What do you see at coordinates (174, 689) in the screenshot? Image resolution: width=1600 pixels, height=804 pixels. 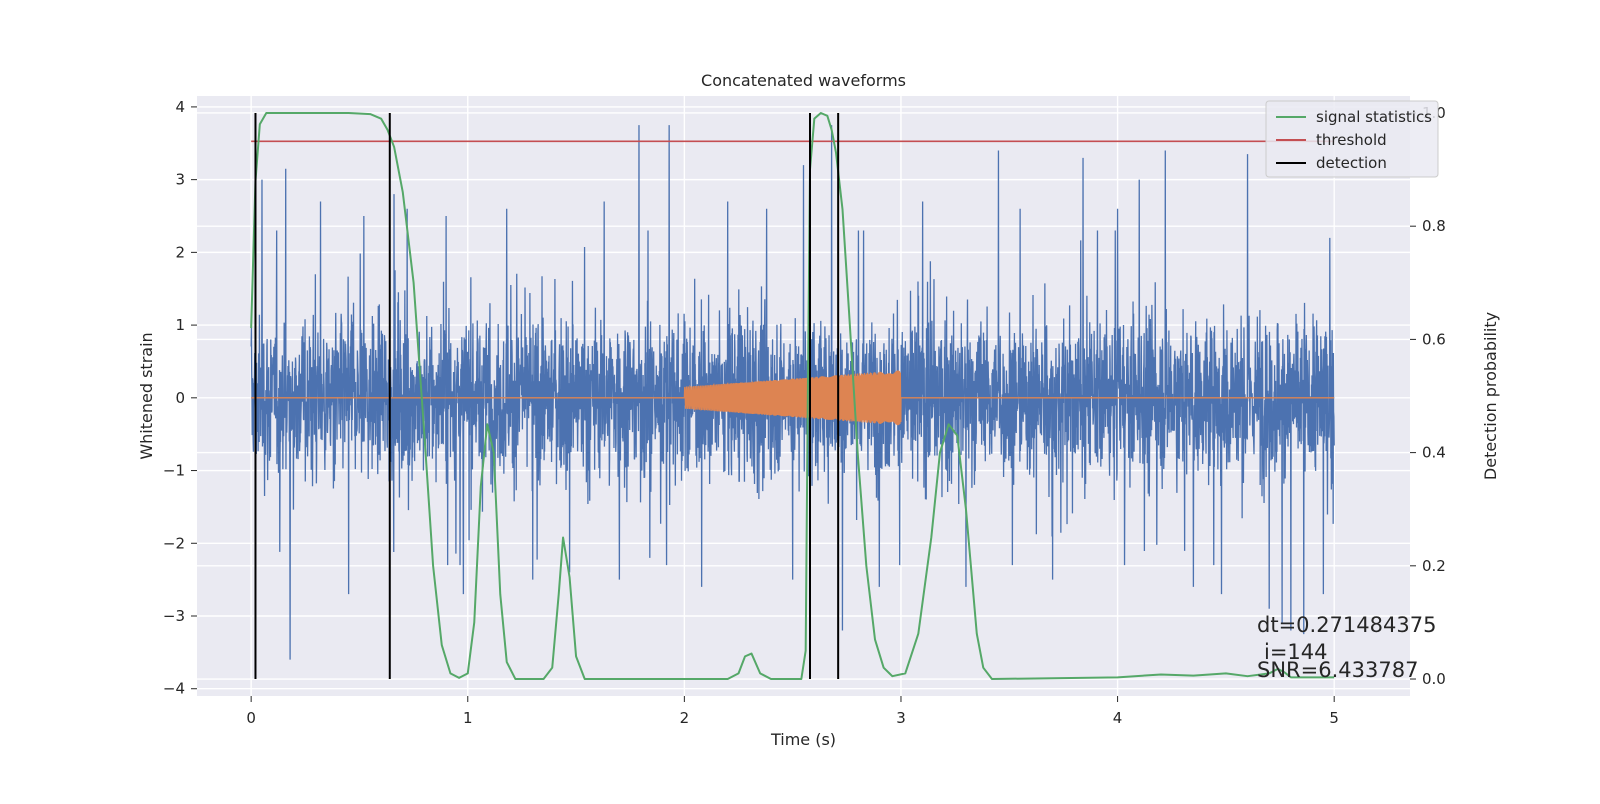 I see `y-tick-label-left: −4` at bounding box center [174, 689].